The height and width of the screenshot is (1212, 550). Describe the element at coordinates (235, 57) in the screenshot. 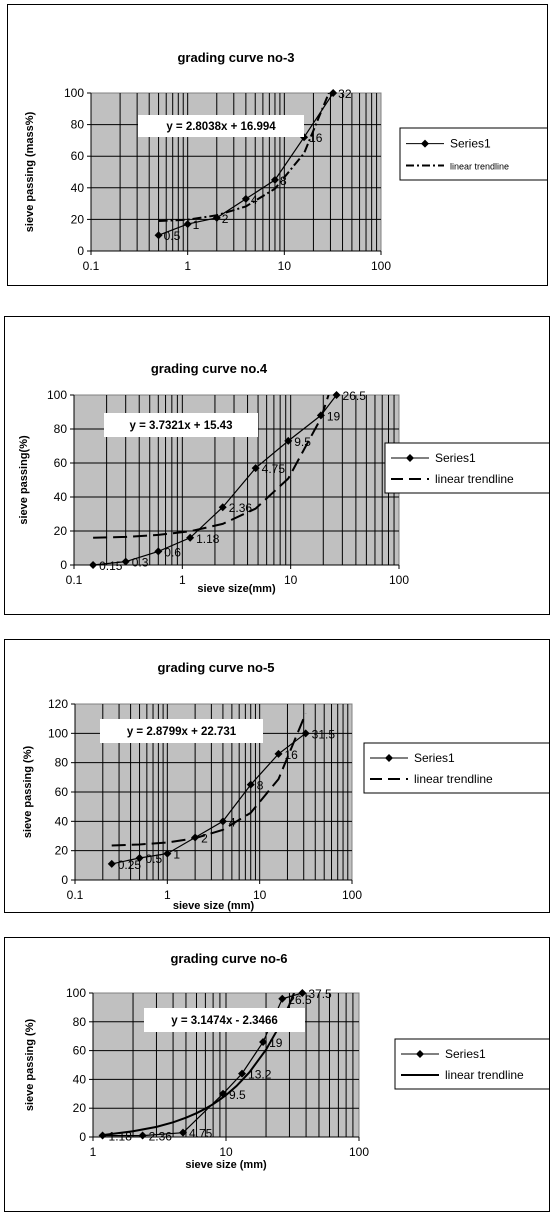

I see `chart-title: grading curve no-3` at that location.